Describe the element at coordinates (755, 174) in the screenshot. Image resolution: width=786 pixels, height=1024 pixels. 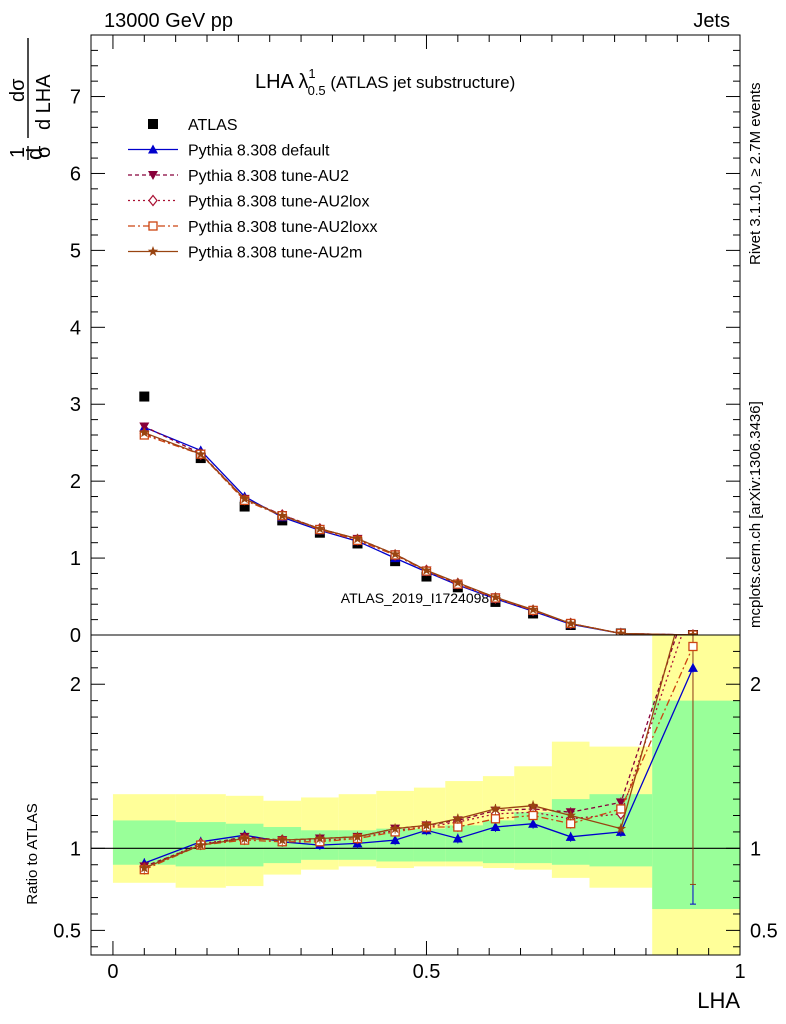
I see `rivet-version-label: Rivet 3.1.10, ≥ 2.7M events` at that location.